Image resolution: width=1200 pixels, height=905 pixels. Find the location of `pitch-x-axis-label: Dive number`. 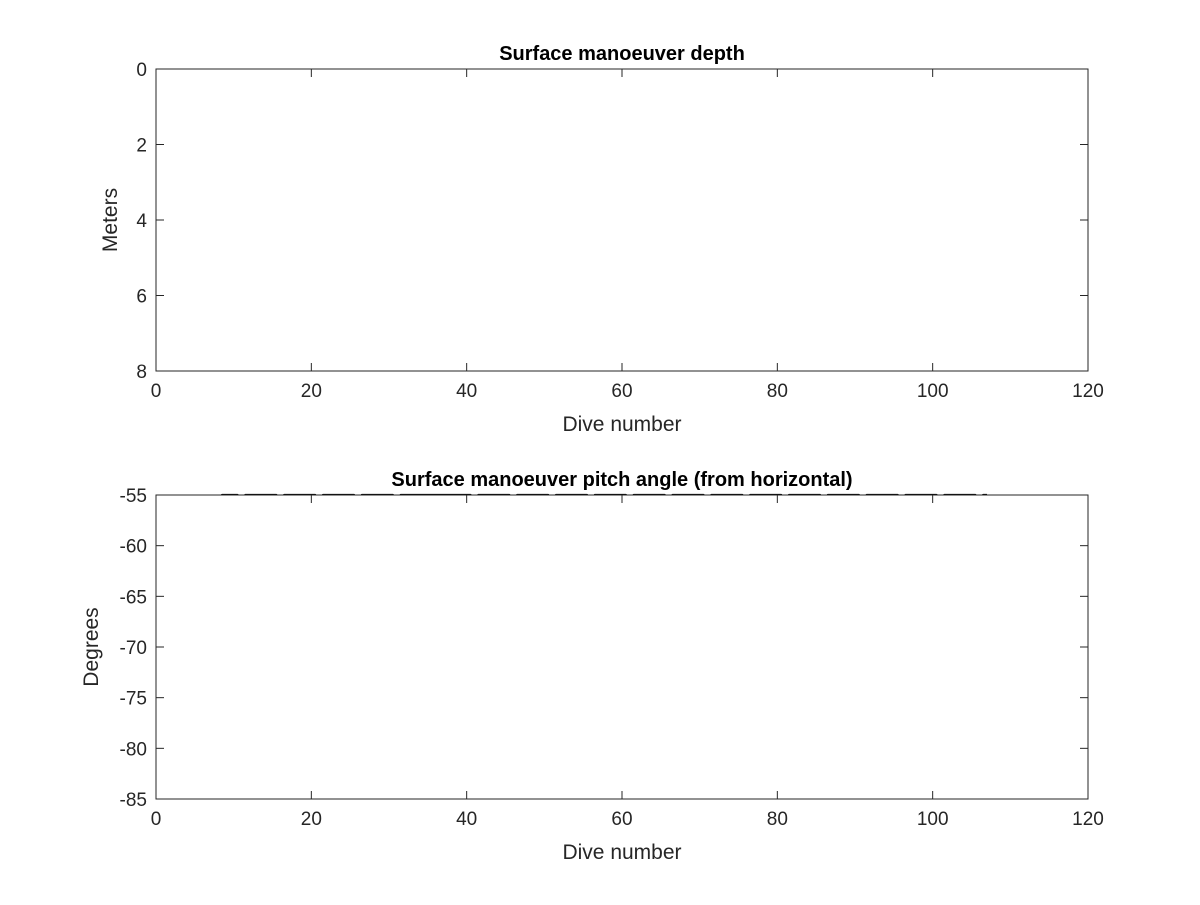

pitch-x-axis-label: Dive number is located at coordinates (621, 852).